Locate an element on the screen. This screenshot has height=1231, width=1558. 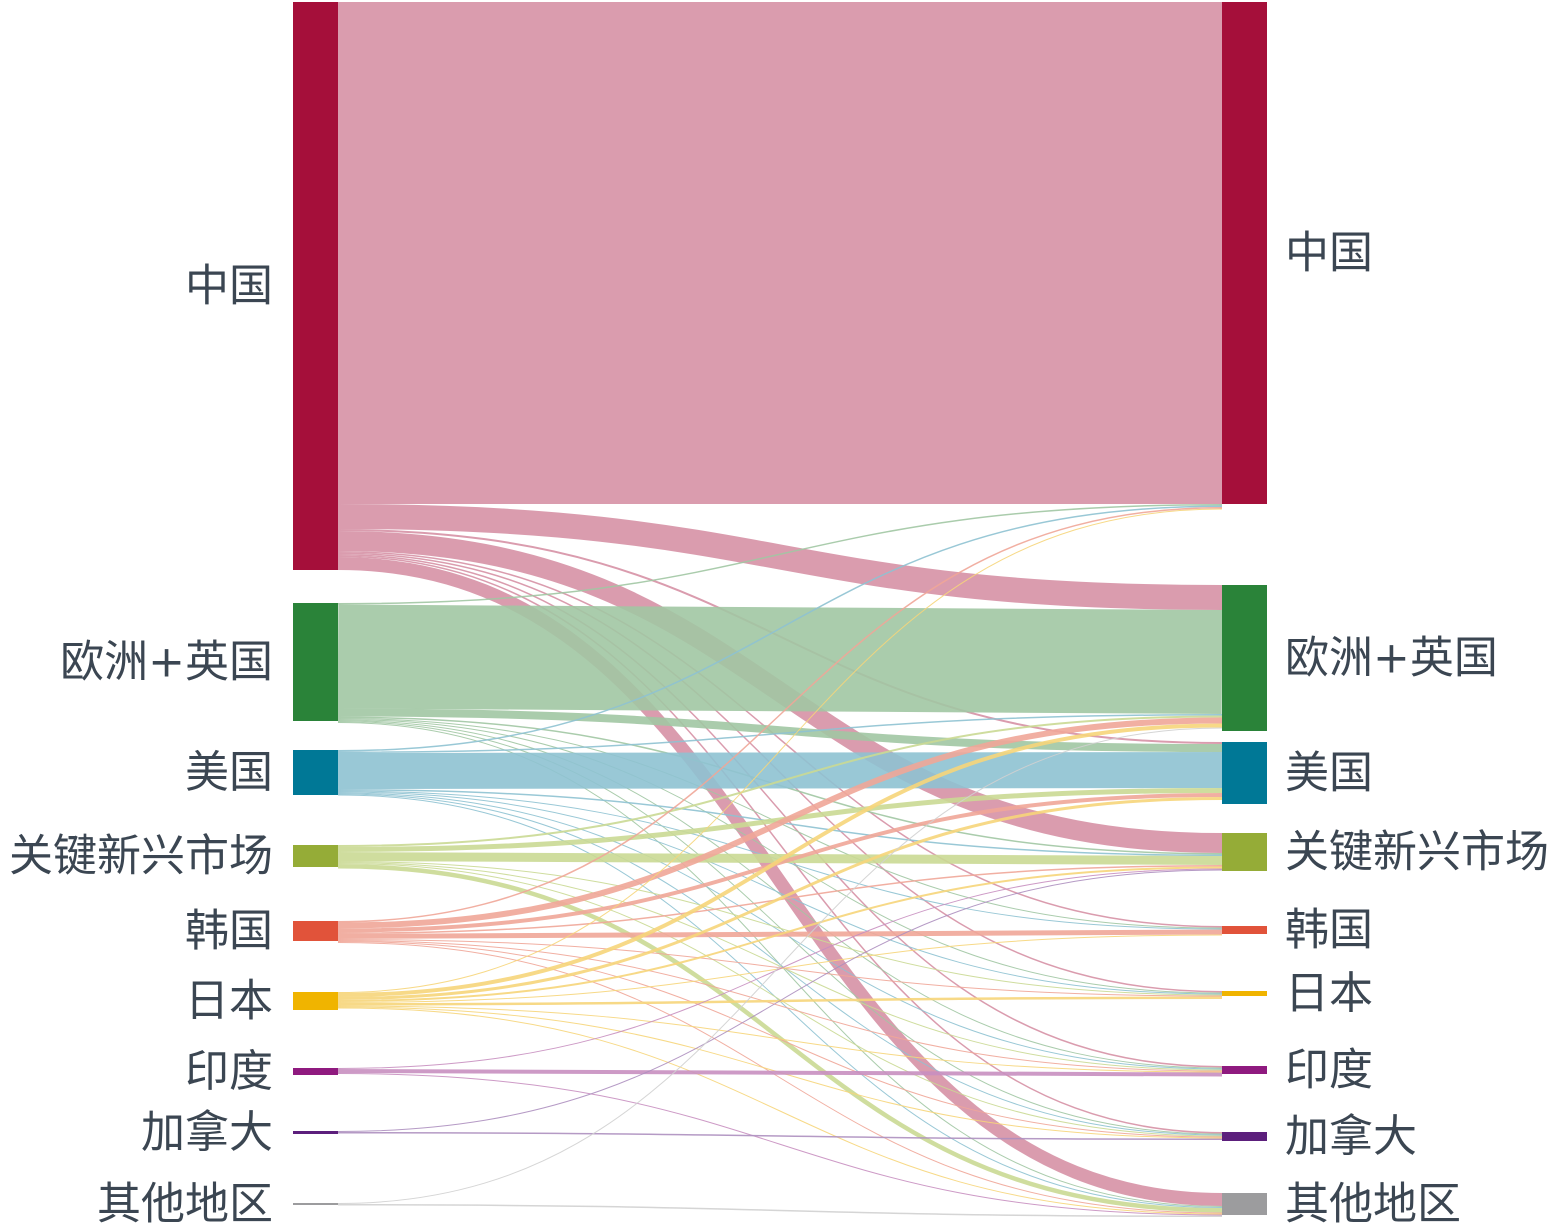
source-node-eu is located at coordinates (315, 662).